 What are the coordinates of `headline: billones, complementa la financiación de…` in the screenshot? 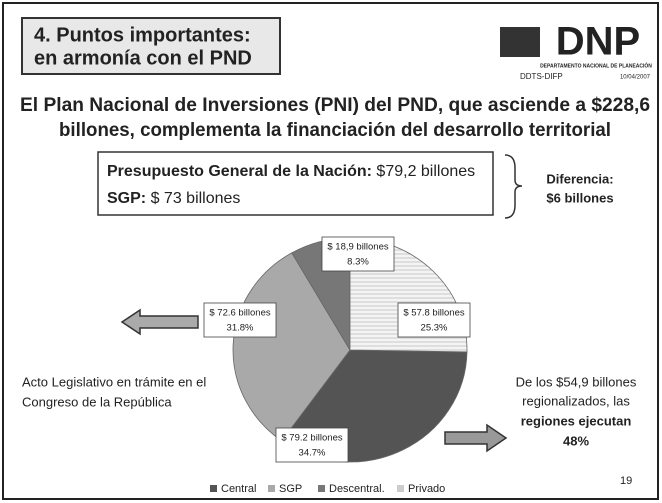 It's located at (335, 130).